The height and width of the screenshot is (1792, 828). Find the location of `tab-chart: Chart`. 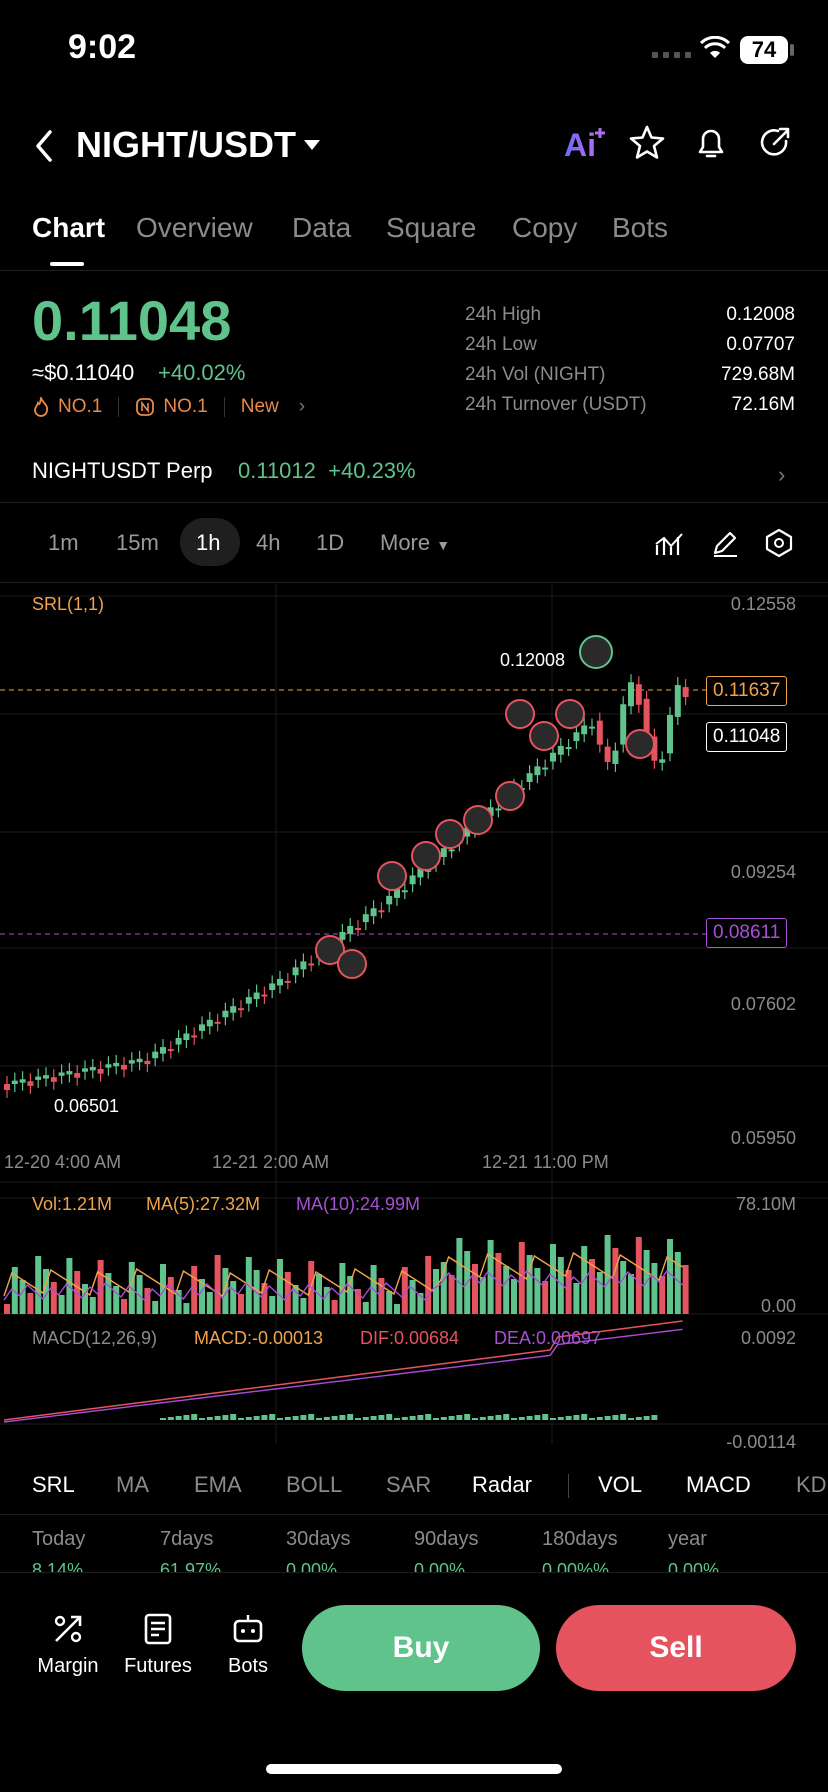

tab-chart: Chart is located at coordinates (69, 227).